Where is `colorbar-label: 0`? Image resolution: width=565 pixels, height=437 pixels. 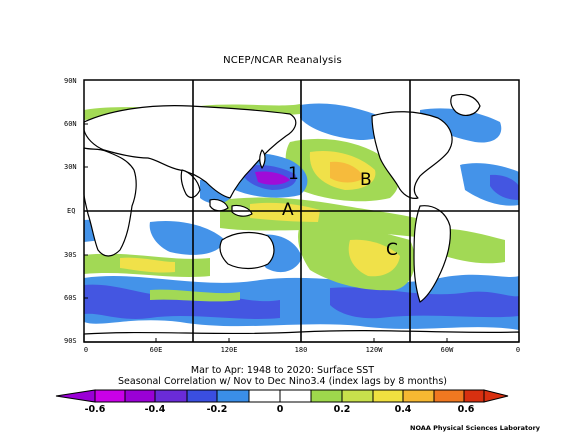 colorbar-label: 0 is located at coordinates (280, 409).